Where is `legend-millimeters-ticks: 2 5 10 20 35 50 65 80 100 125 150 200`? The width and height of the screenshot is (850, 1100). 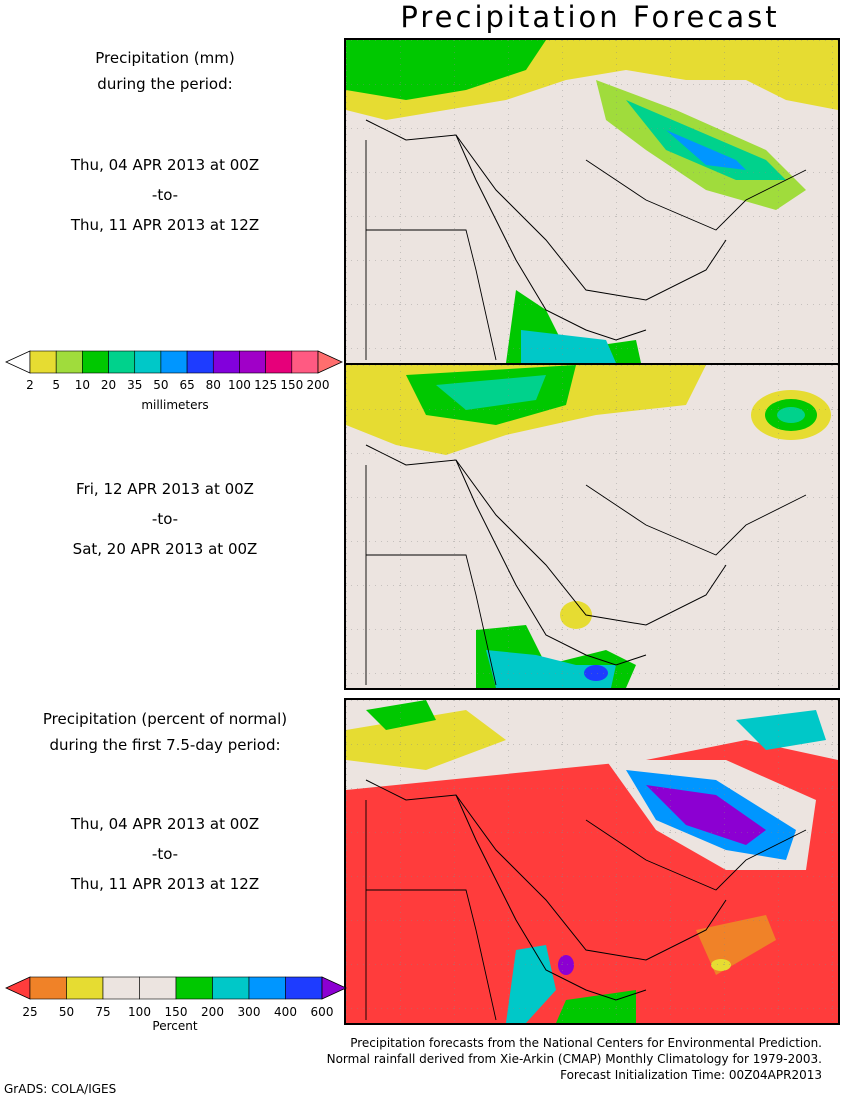
legend-millimeters-ticks: 2 5 10 20 35 50 65 80 100 125 150 200 is located at coordinates (172, 386).